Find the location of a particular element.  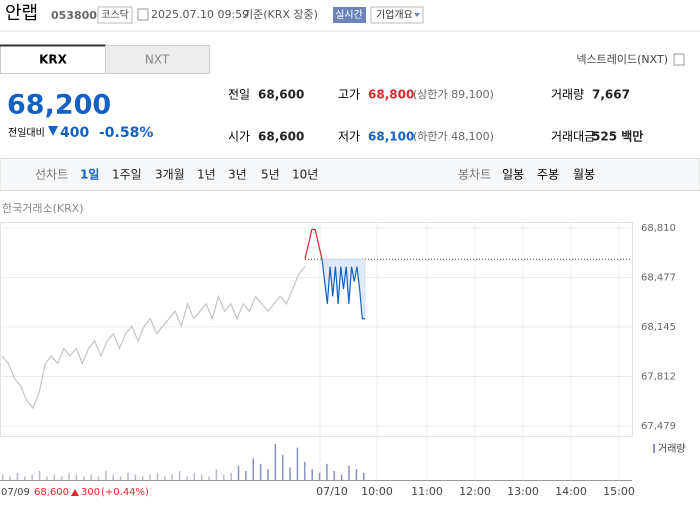

y-tick-label: 68,810 is located at coordinates (658, 228).